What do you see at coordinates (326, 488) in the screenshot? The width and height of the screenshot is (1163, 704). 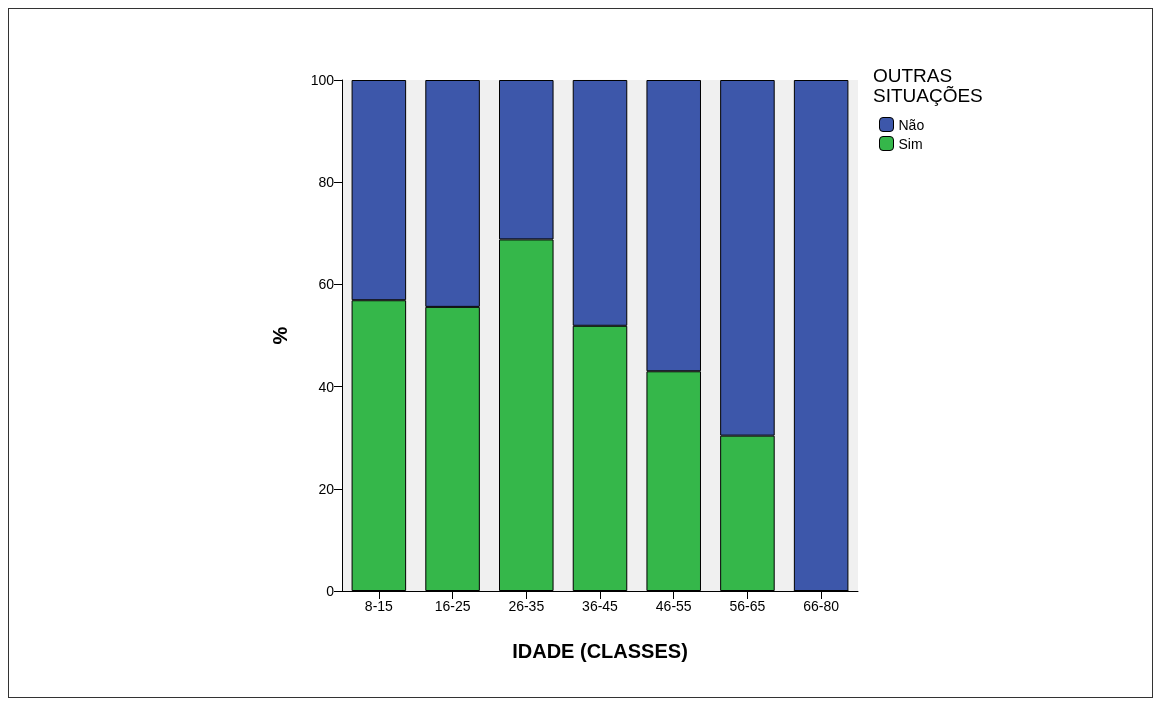 I see `y-tick-label: 20` at bounding box center [326, 488].